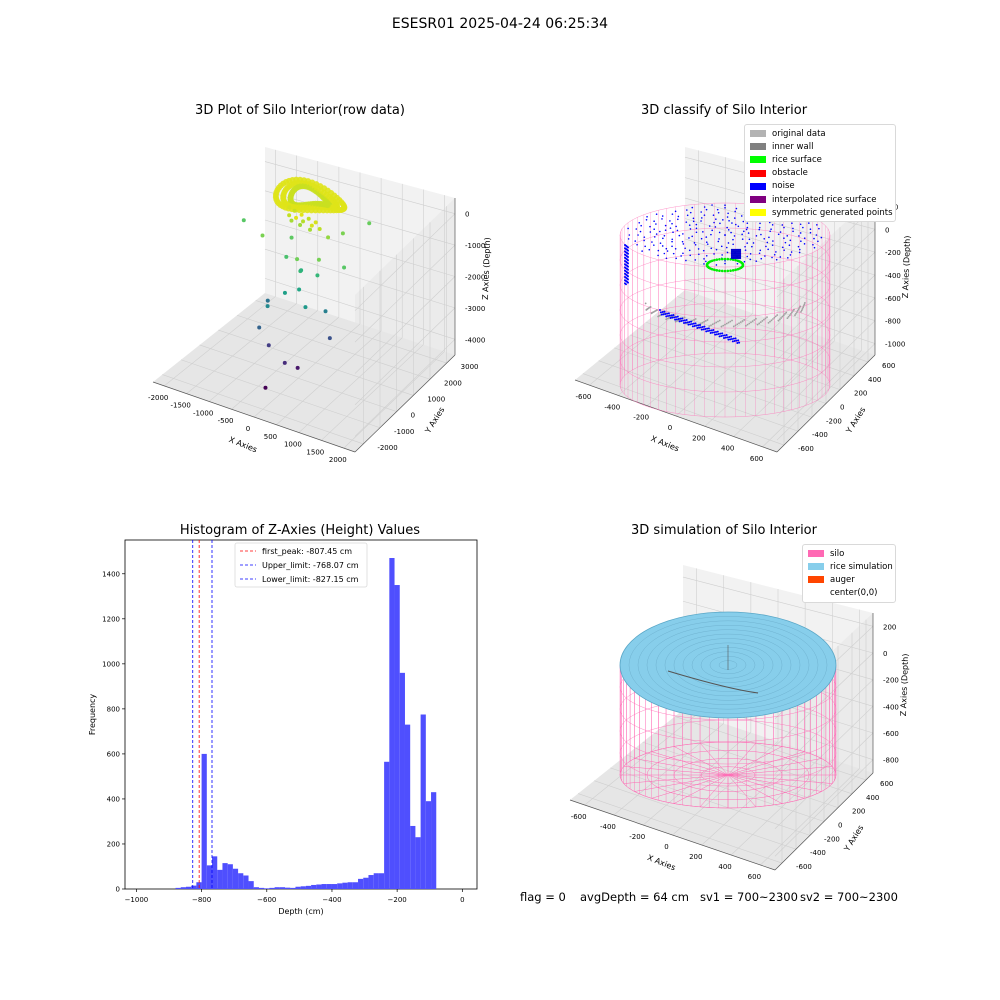 The image size is (1000, 1000). What do you see at coordinates (310, 565) in the screenshot?
I see `legend-label: Upper_limit: -768.07 cm` at bounding box center [310, 565].